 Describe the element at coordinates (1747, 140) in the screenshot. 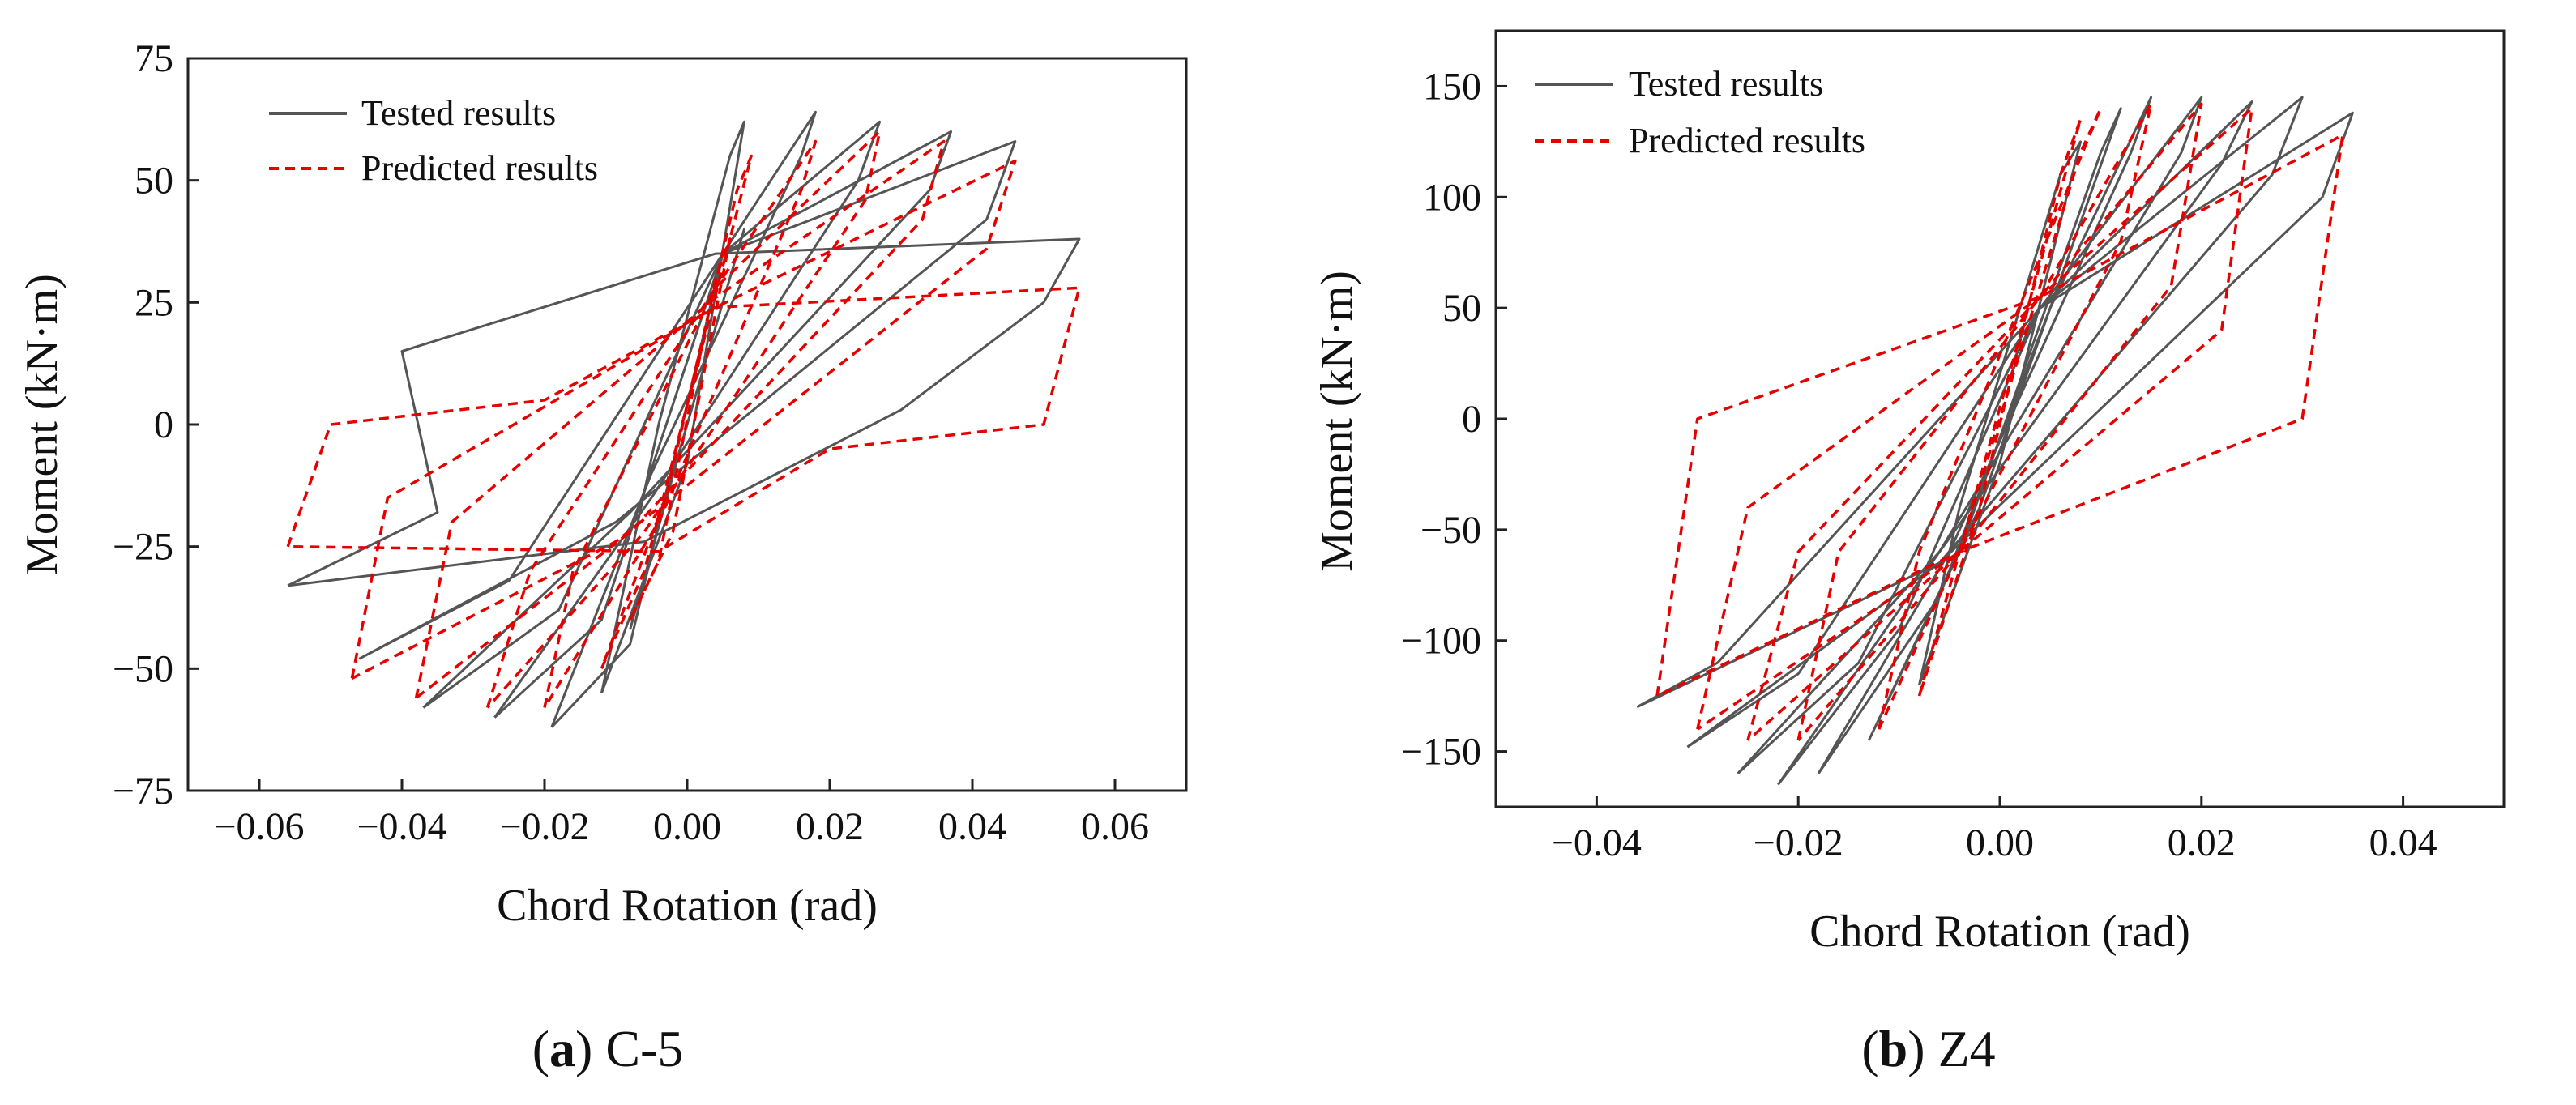

I see `legend-label-predicted-b: Predicted results` at that location.